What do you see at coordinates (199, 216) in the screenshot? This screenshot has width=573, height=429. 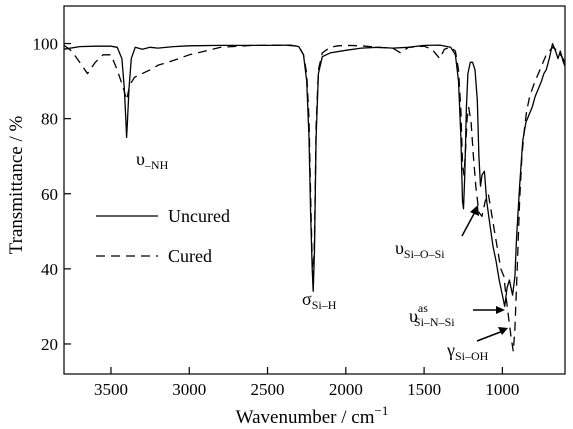 I see `legend-label-uncured: Uncured` at bounding box center [199, 216].